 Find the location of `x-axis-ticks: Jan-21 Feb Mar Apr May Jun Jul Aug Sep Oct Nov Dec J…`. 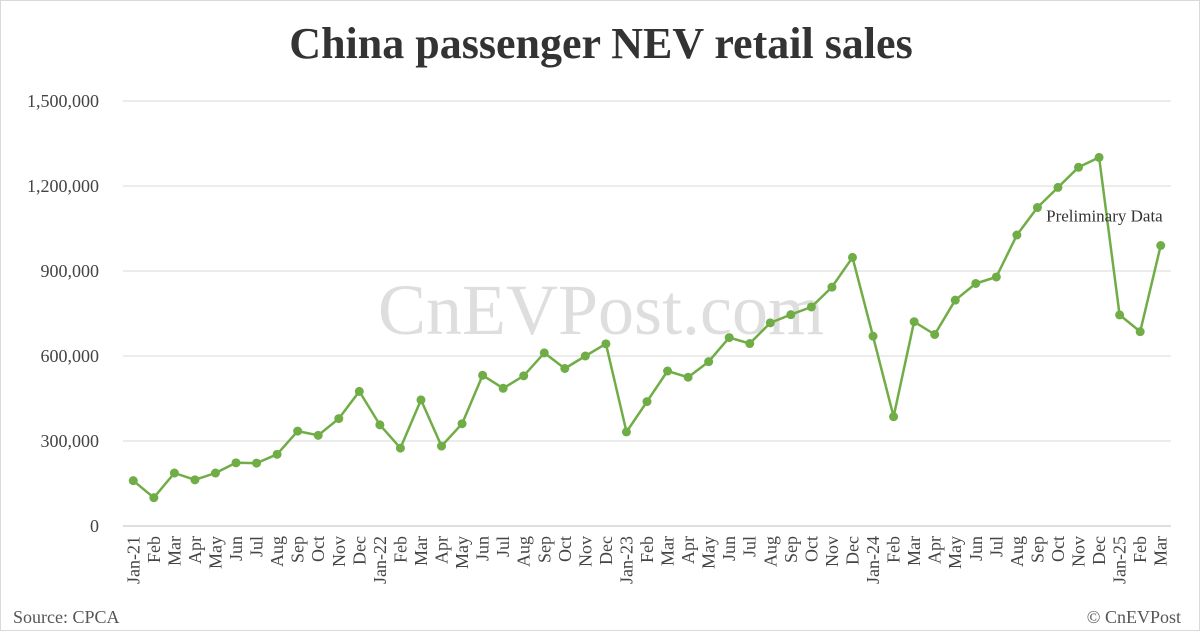

x-axis-ticks: Jan-21 Feb Mar Apr May Jun Jul Aug Sep Oct Nov Dec J… is located at coordinates (646, 560).